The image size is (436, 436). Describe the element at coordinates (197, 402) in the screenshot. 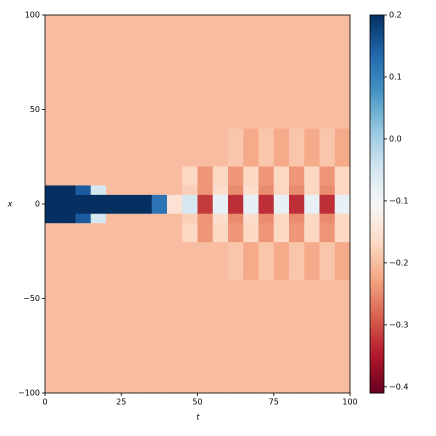

I see `x-tick-label: 50` at that location.